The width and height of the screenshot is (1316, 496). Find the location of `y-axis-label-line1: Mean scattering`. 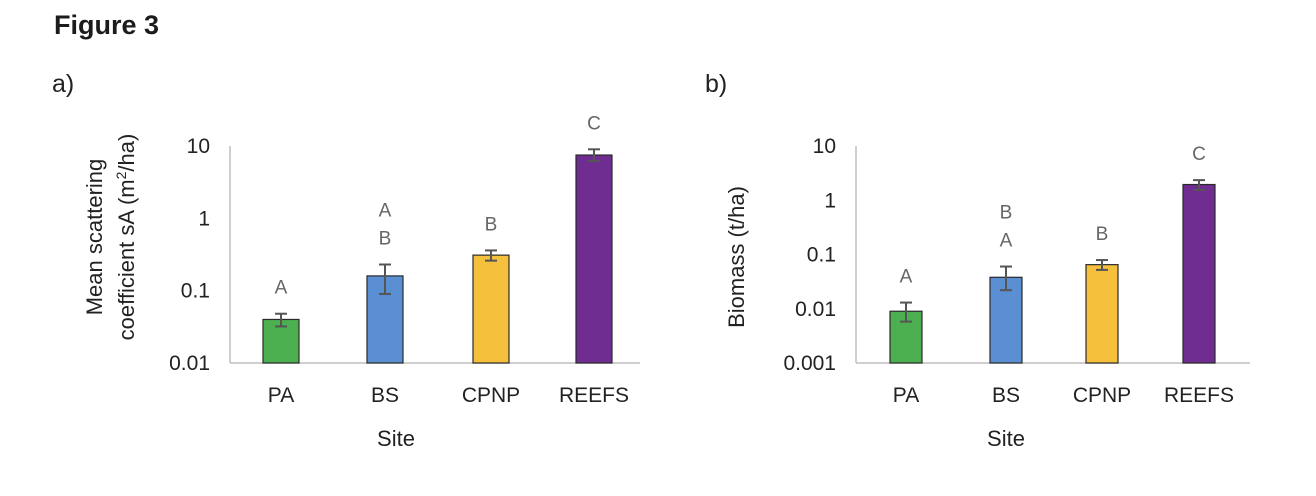

y-axis-label-line1: Mean scattering is located at coordinates (94, 237).